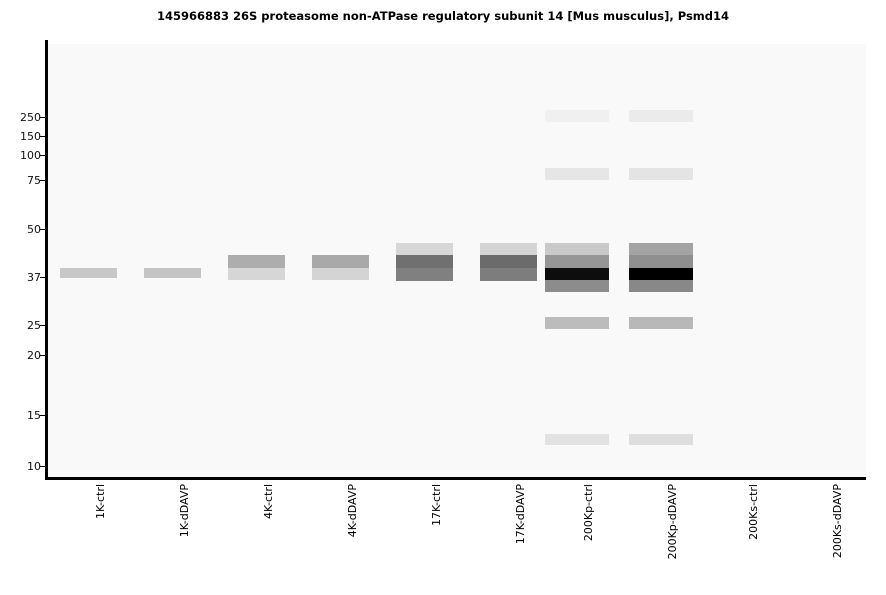 Image resolution: width=886 pixels, height=595 pixels. I want to click on y-axis-tick-label: 25, so click(34, 325).